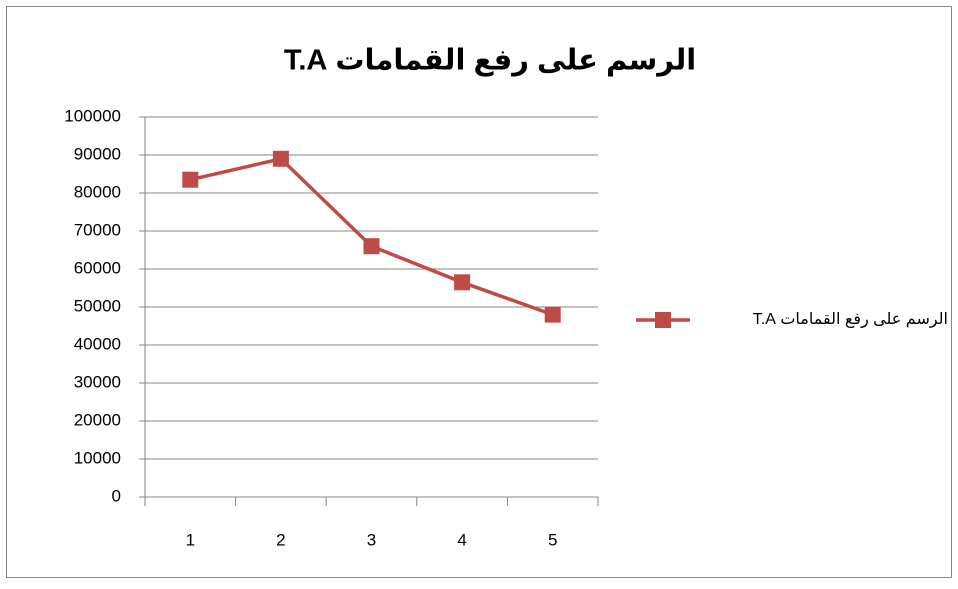  Describe the element at coordinates (280, 539) in the screenshot. I see `x-tick-label: 2` at that location.